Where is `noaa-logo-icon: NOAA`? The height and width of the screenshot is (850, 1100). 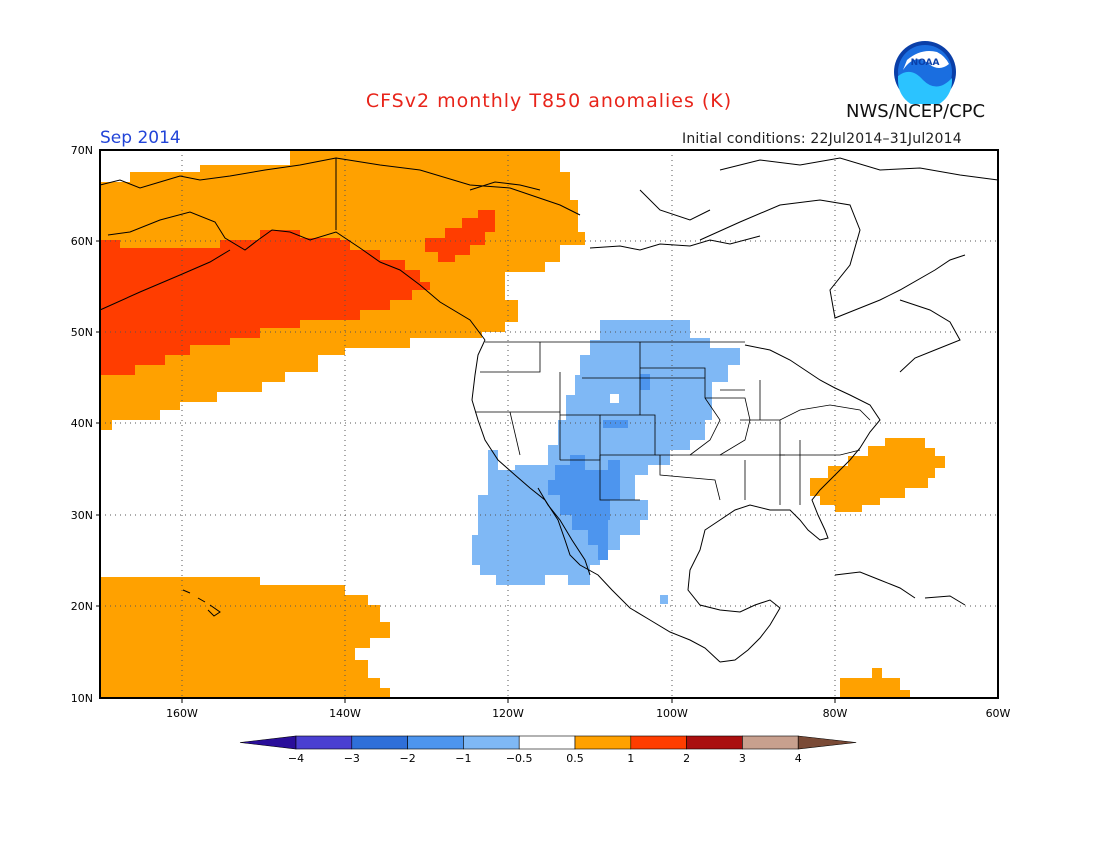 noaa-logo-icon: NOAA is located at coordinates (925, 72).